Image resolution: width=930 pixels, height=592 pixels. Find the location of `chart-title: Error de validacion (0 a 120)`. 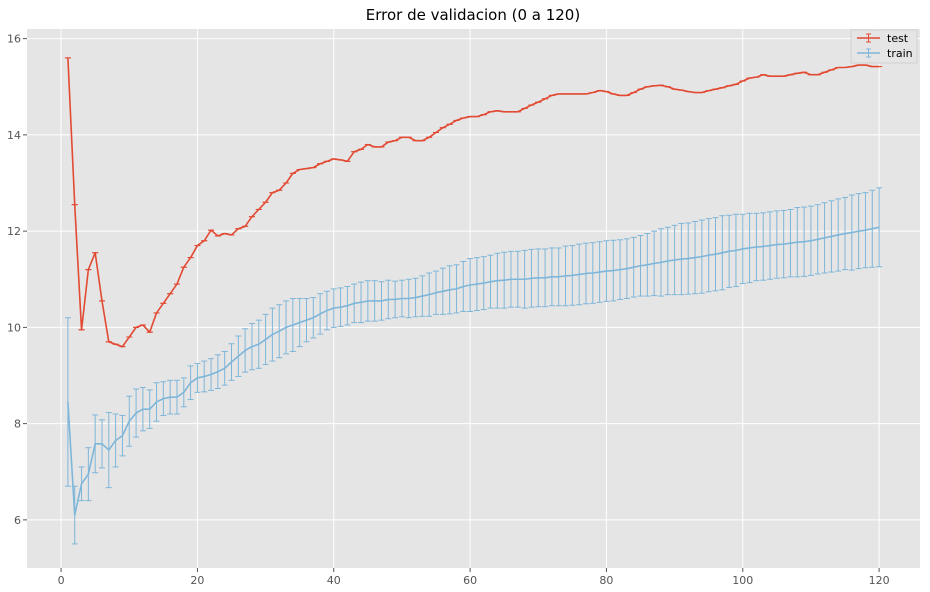

chart-title: Error de validacion (0 a 120) is located at coordinates (473, 15).